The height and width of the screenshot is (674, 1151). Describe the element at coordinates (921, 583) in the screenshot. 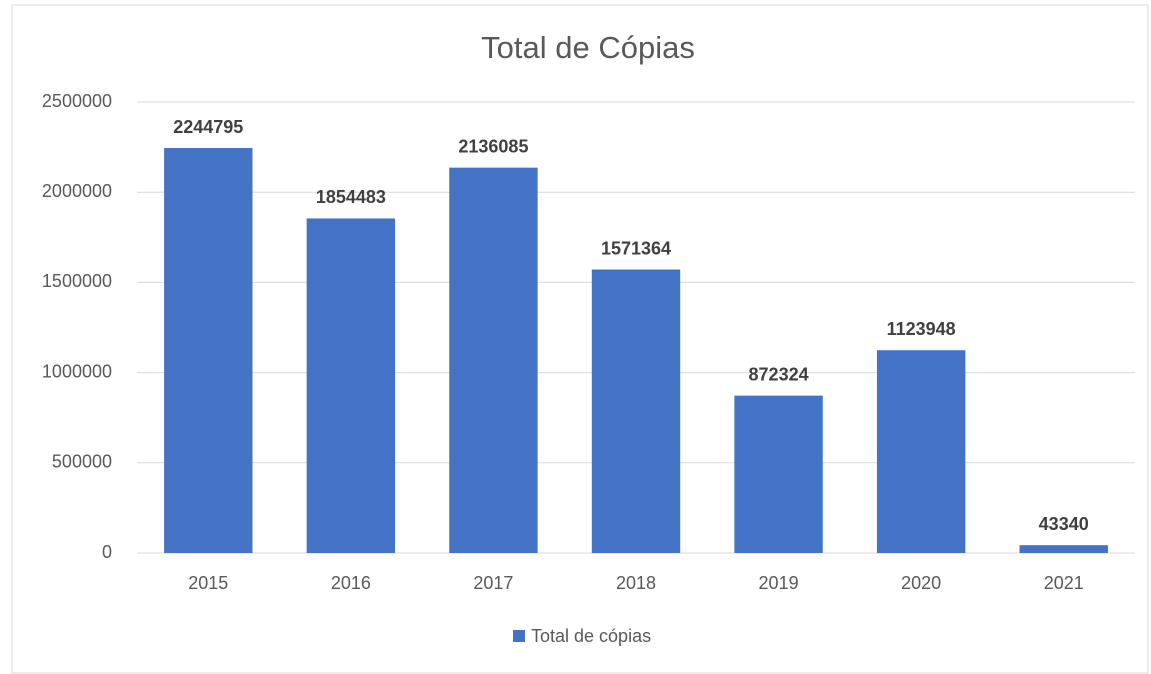

I see `x-tick-label: 2020` at that location.